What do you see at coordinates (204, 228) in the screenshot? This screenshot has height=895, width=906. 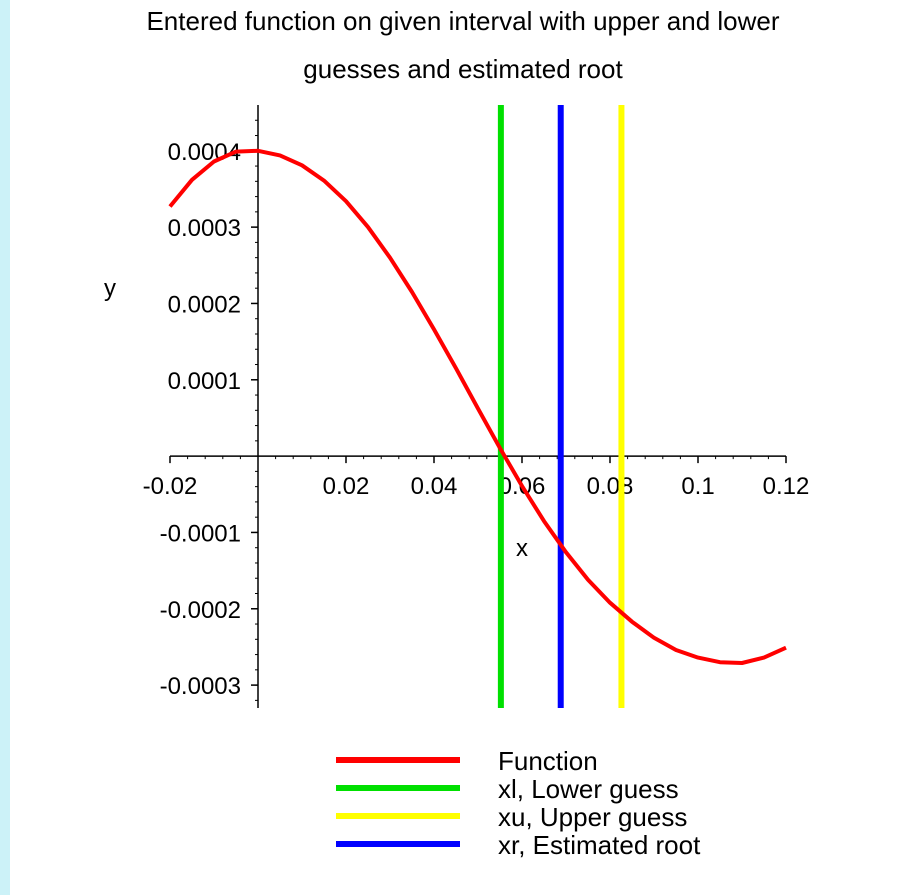 I see `y-tick-label: 0.0003` at bounding box center [204, 228].